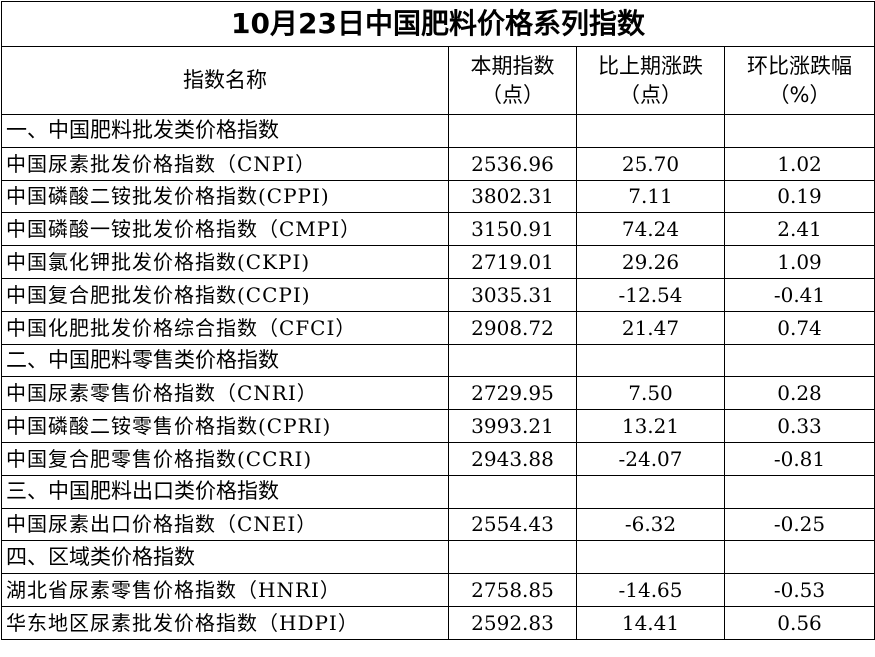  I want to click on index-name-cell: 湖北省尿素零售价格指数（HNRI）, so click(225, 590).